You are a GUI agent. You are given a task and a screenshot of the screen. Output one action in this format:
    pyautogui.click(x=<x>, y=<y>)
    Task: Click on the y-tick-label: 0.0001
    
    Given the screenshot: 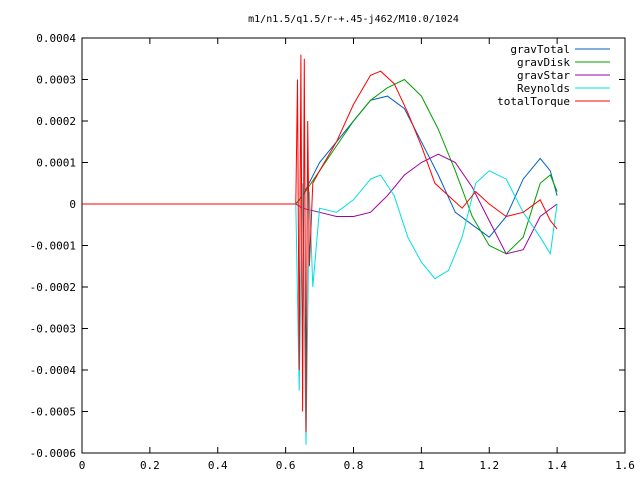 What is the action you would take?
    pyautogui.click(x=56, y=163)
    